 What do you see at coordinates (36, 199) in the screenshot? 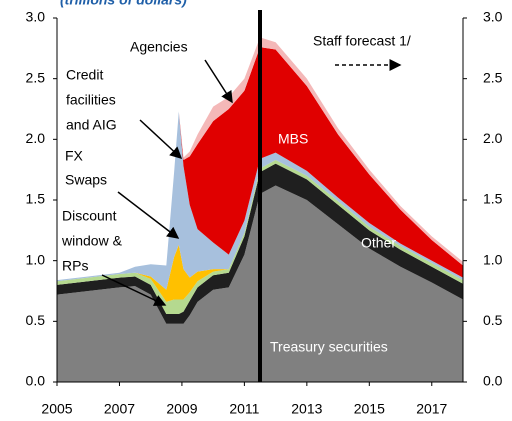
I see `y-tick-label: 1.5` at bounding box center [36, 199].